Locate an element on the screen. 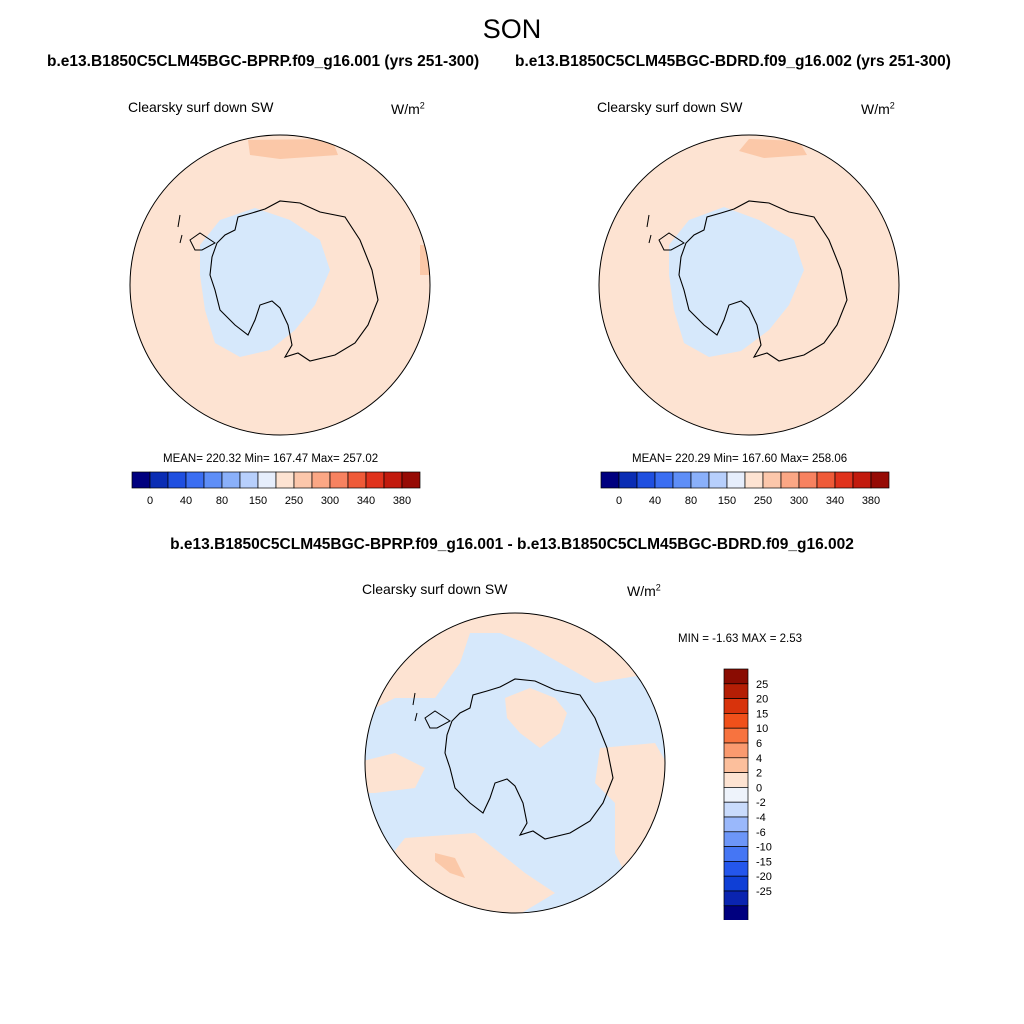 This screenshot has height=1024, width=1024. positive-north-region is located at coordinates (510, 663).